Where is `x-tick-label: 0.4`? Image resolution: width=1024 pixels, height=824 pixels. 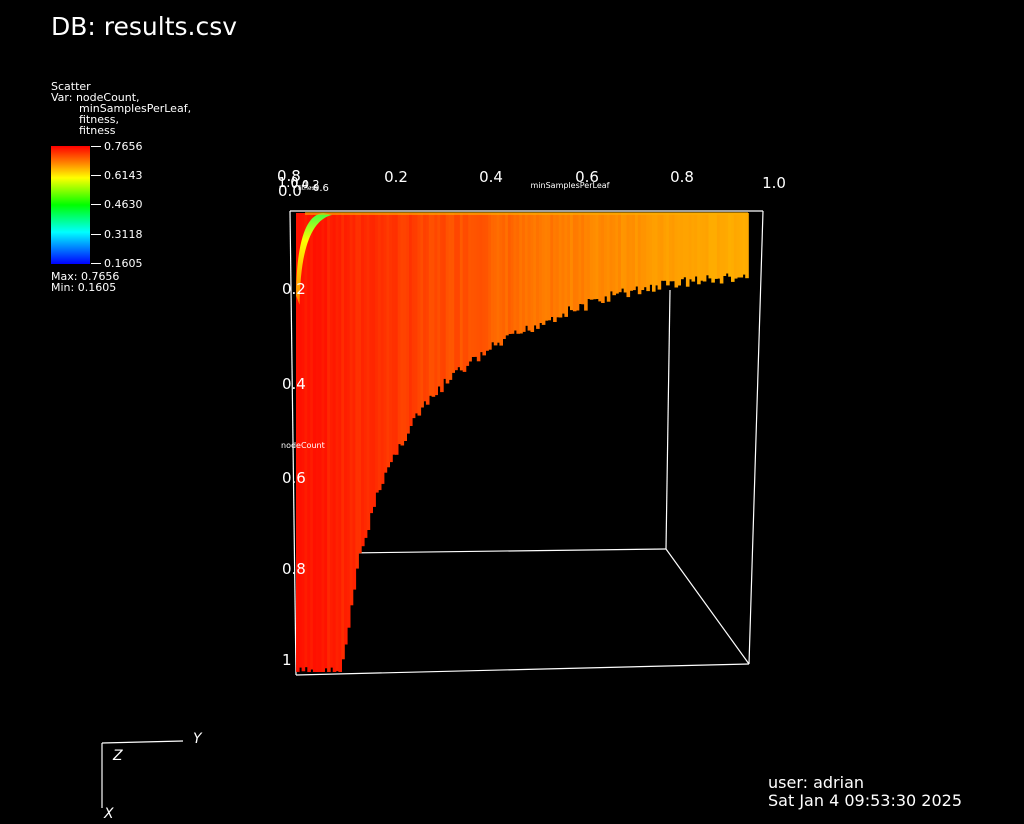
x-tick-label: 0.4 is located at coordinates (491, 177).